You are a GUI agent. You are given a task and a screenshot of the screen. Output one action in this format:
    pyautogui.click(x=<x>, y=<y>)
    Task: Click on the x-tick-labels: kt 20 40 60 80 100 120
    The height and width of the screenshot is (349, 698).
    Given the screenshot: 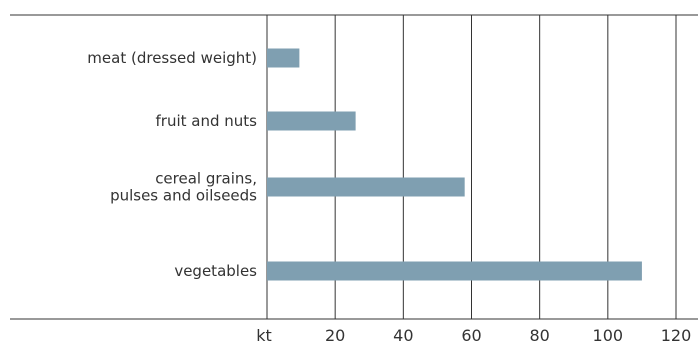 What is the action you would take?
    pyautogui.click(x=473, y=335)
    